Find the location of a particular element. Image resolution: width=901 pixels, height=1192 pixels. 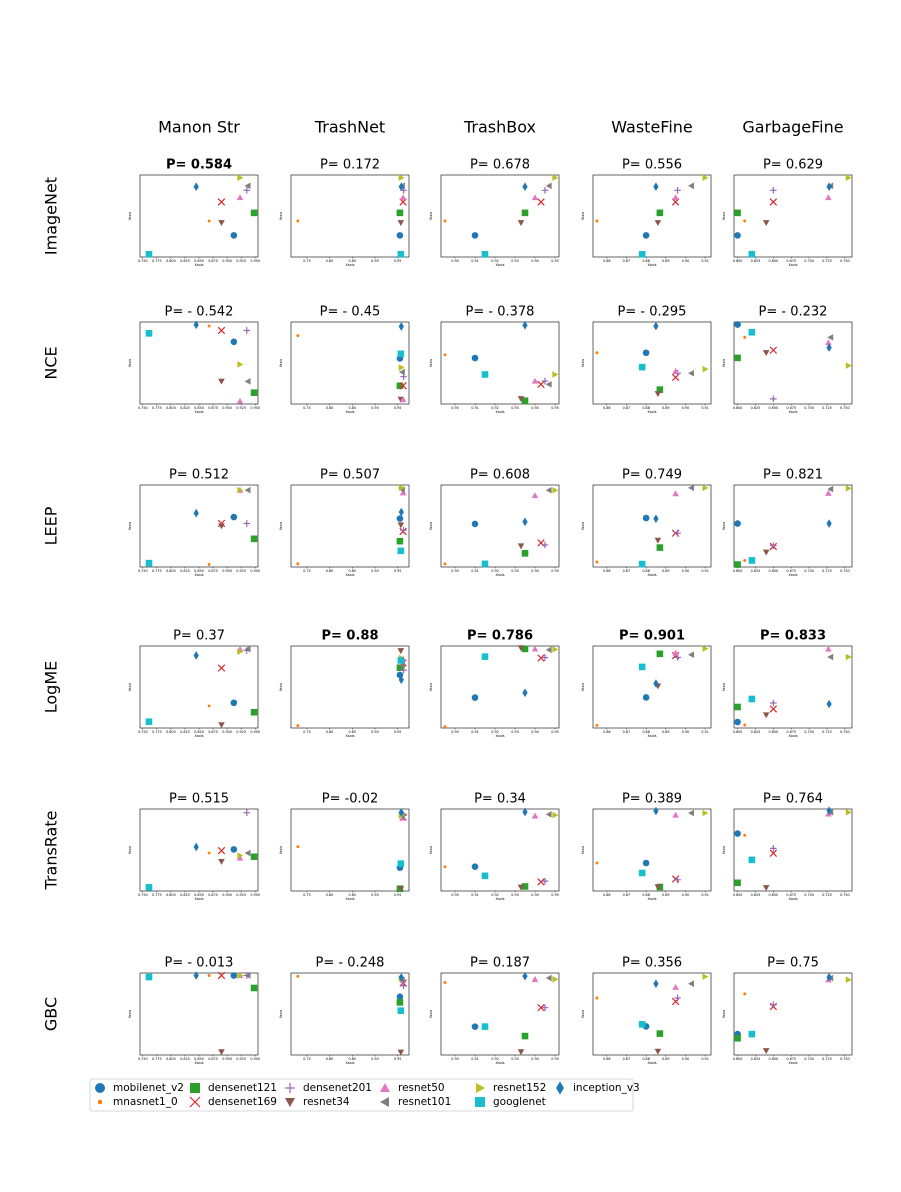

x-tick-label: 0.92 is located at coordinates (495, 261).